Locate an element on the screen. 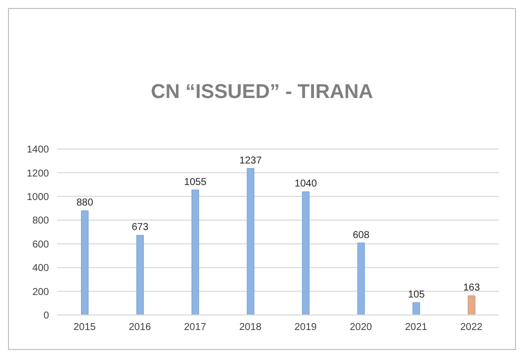 Image resolution: width=522 pixels, height=358 pixels. x-tick-label: 2021 is located at coordinates (416, 328).